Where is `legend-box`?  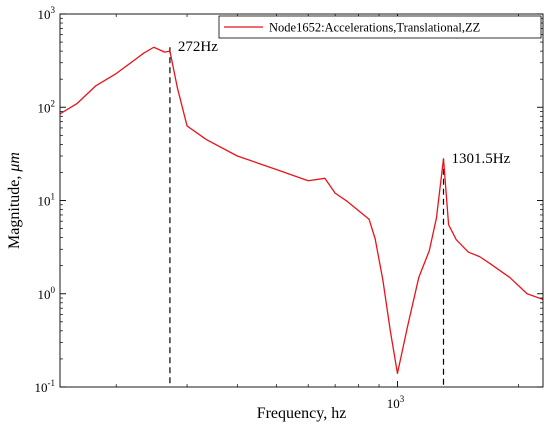
legend-box is located at coordinates (380, 27).